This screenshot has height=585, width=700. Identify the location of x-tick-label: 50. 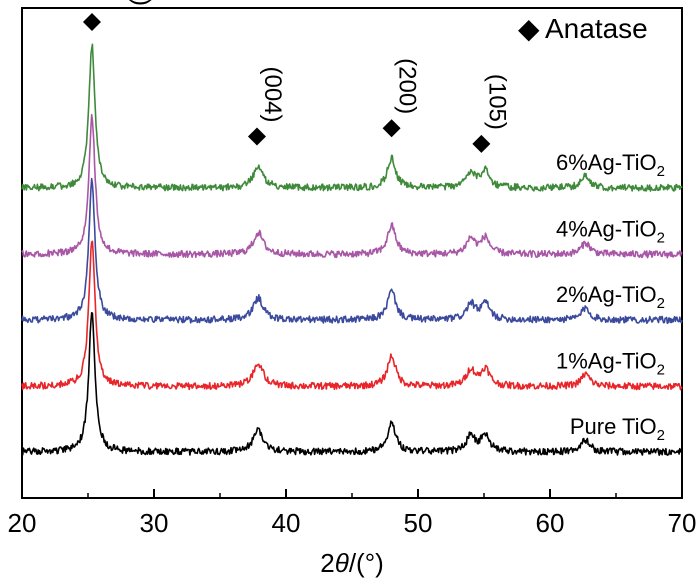
(418, 523).